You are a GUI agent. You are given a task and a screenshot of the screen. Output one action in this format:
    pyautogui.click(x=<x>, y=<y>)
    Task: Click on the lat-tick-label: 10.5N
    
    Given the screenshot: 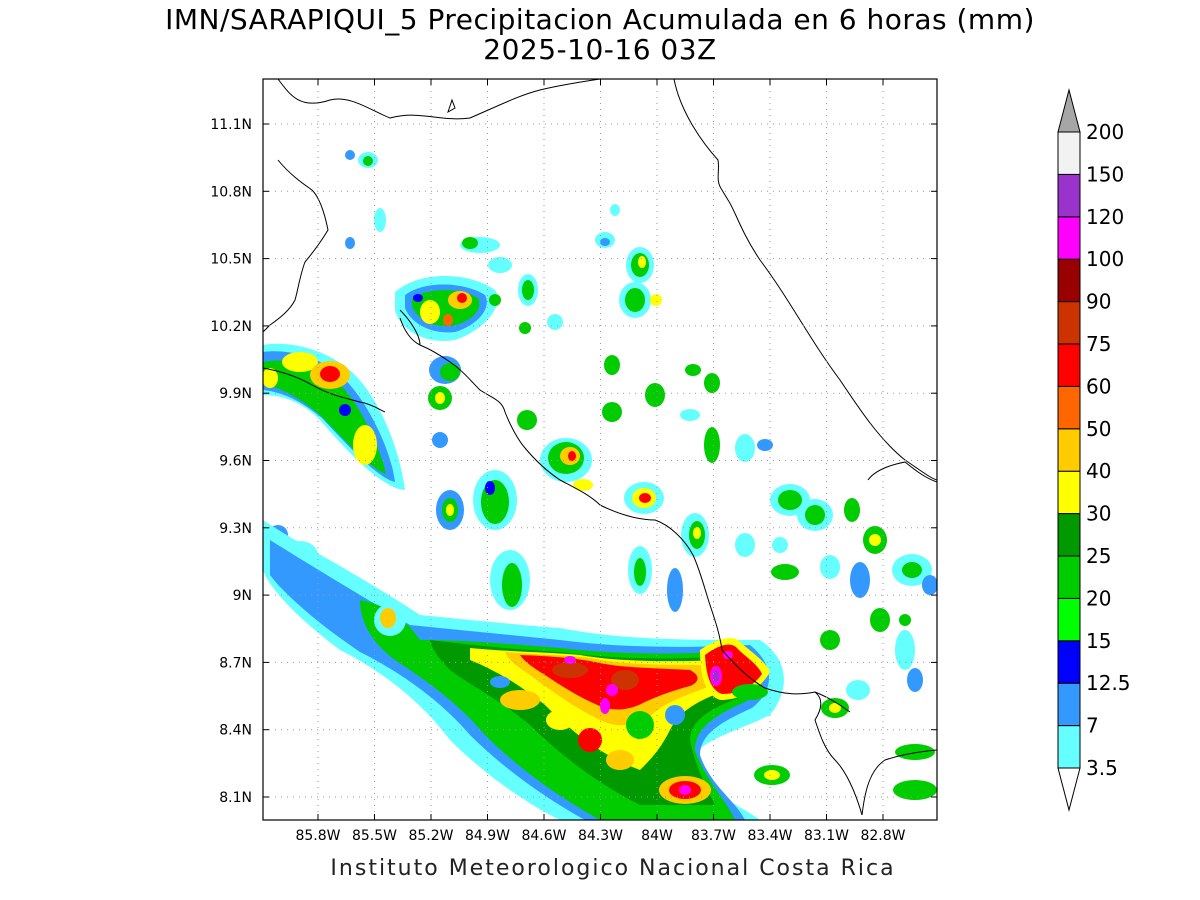 What is the action you would take?
    pyautogui.click(x=231, y=260)
    